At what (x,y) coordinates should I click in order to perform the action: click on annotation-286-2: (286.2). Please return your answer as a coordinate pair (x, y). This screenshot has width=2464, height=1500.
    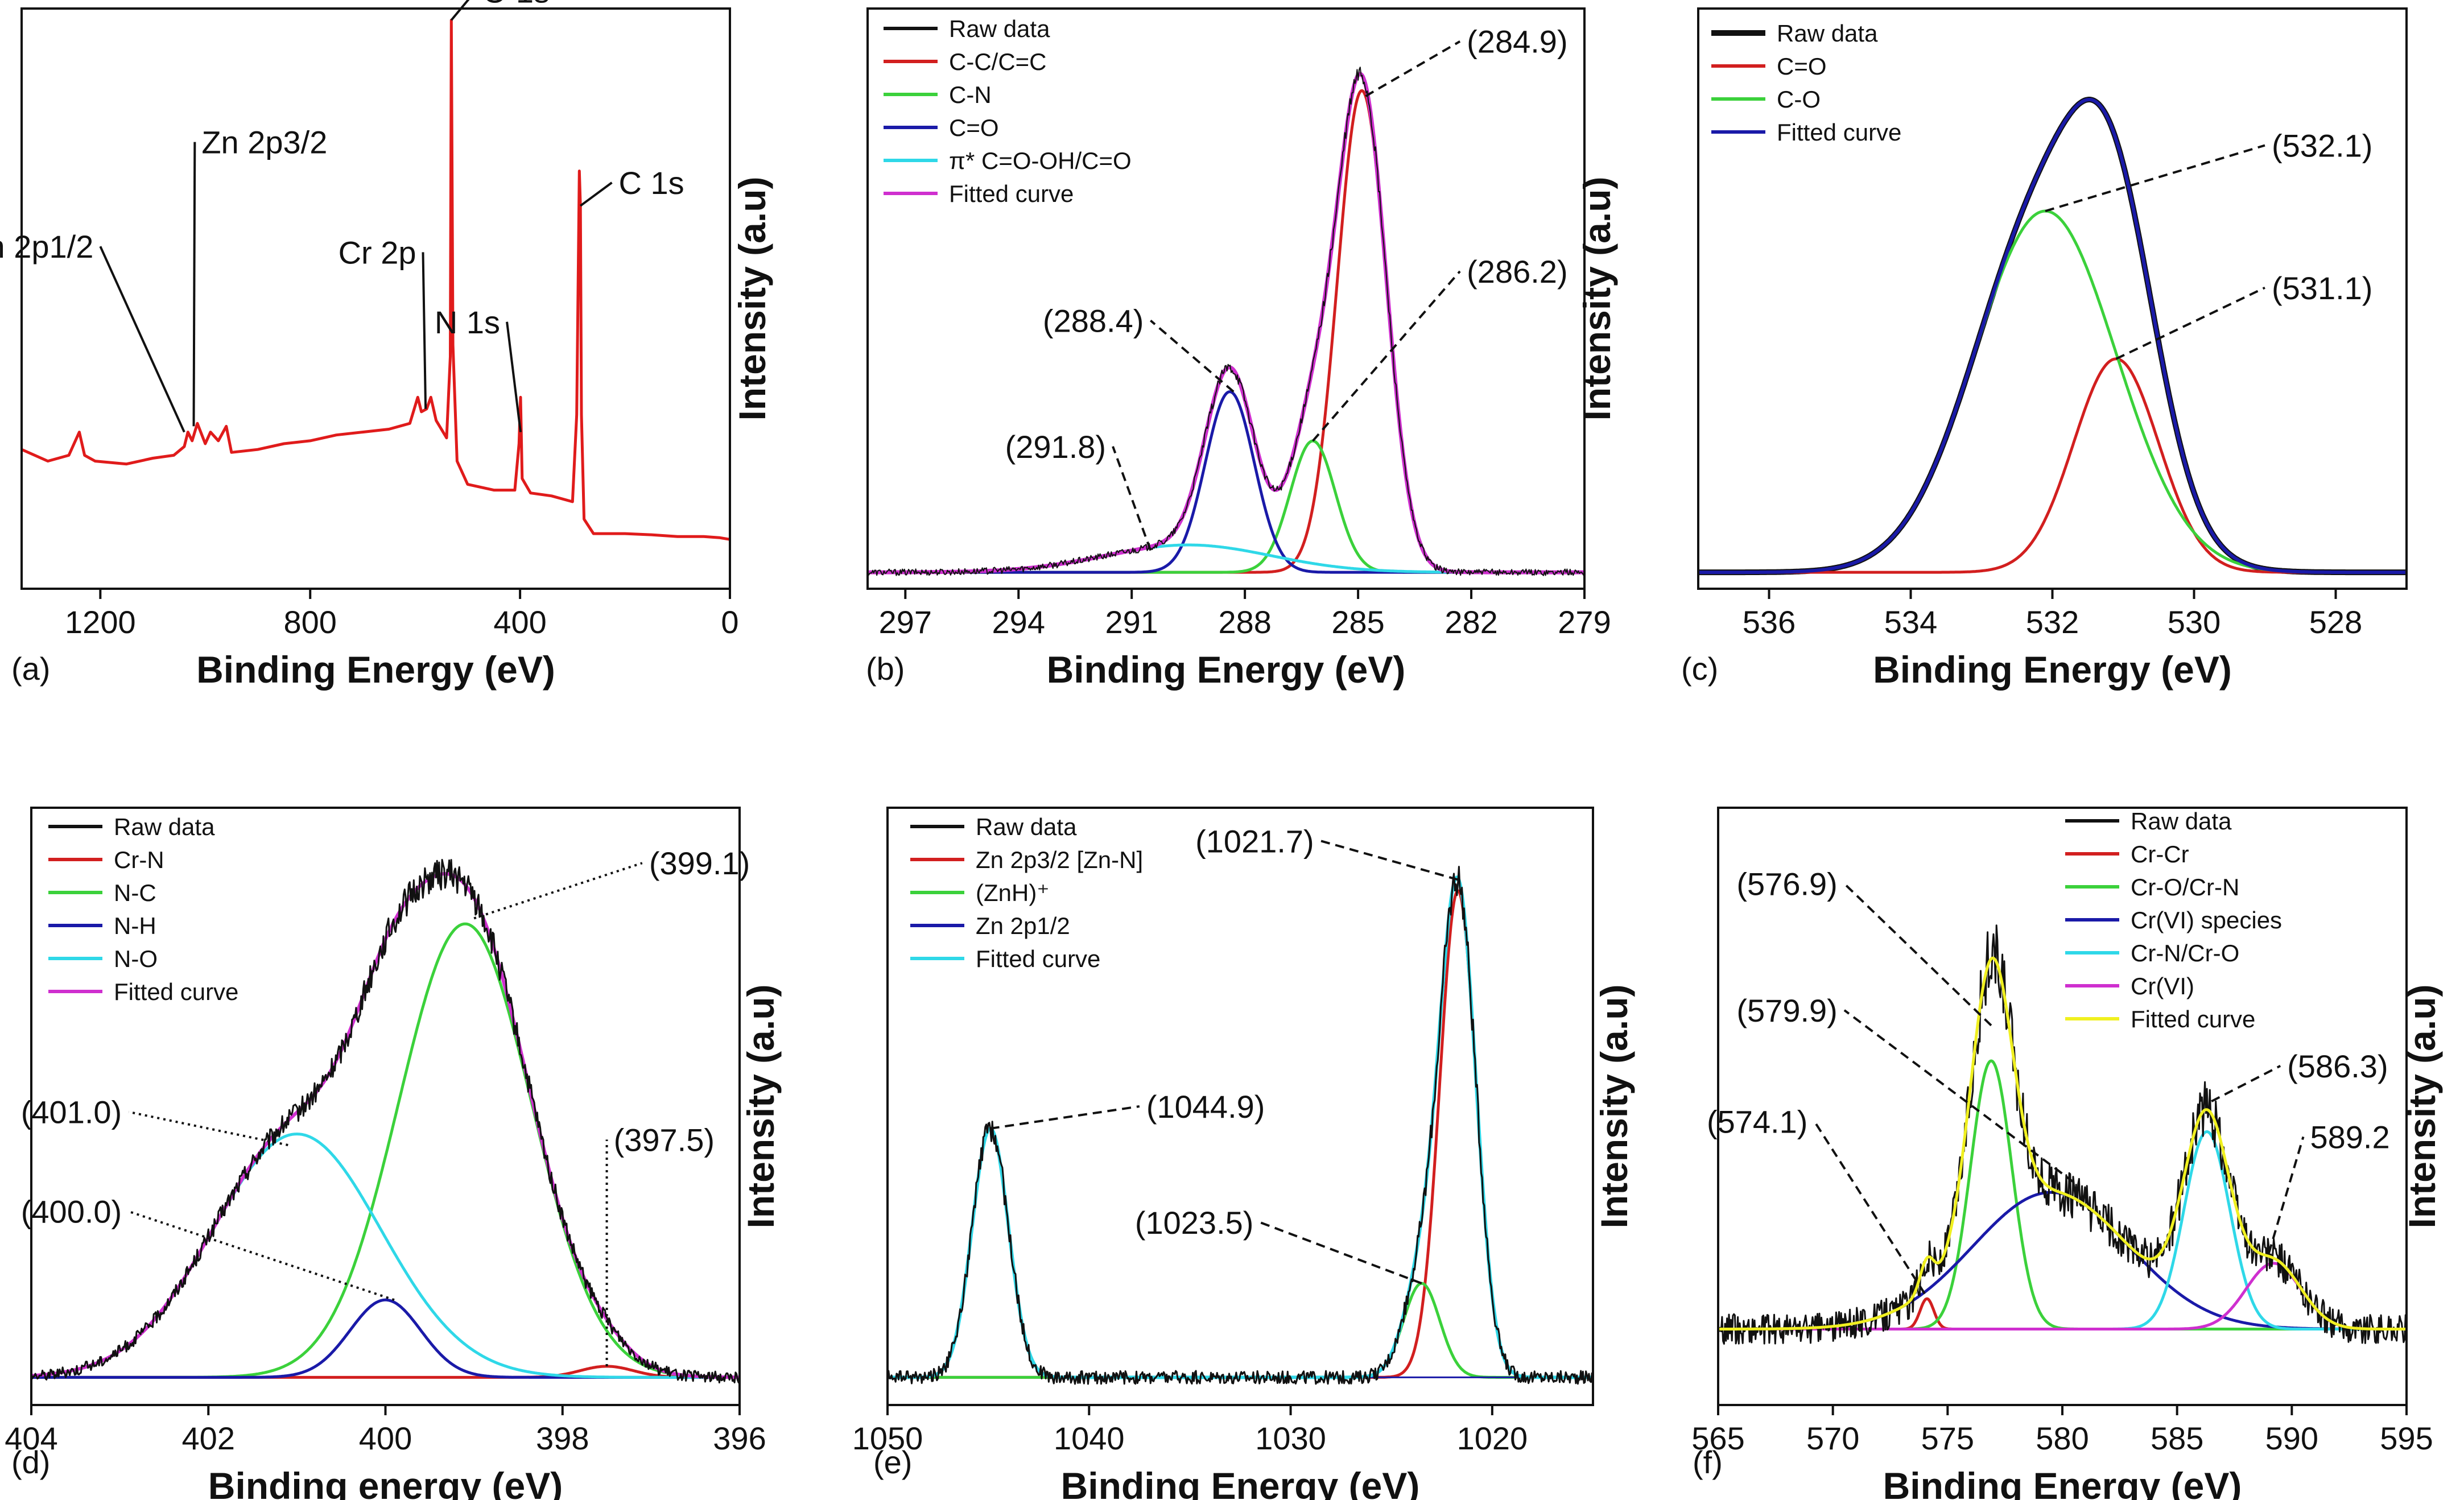
    Looking at the image, I should click on (1440, 348).